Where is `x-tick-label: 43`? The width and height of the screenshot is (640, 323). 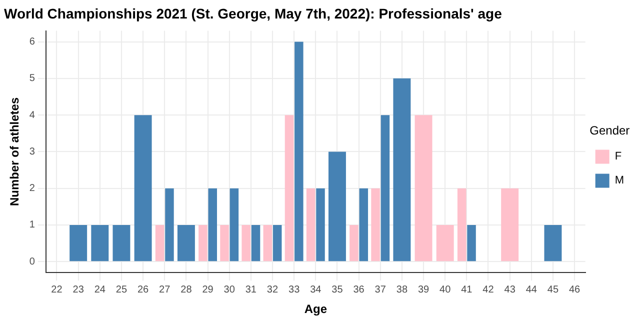
x-tick-label: 43 is located at coordinates (510, 290).